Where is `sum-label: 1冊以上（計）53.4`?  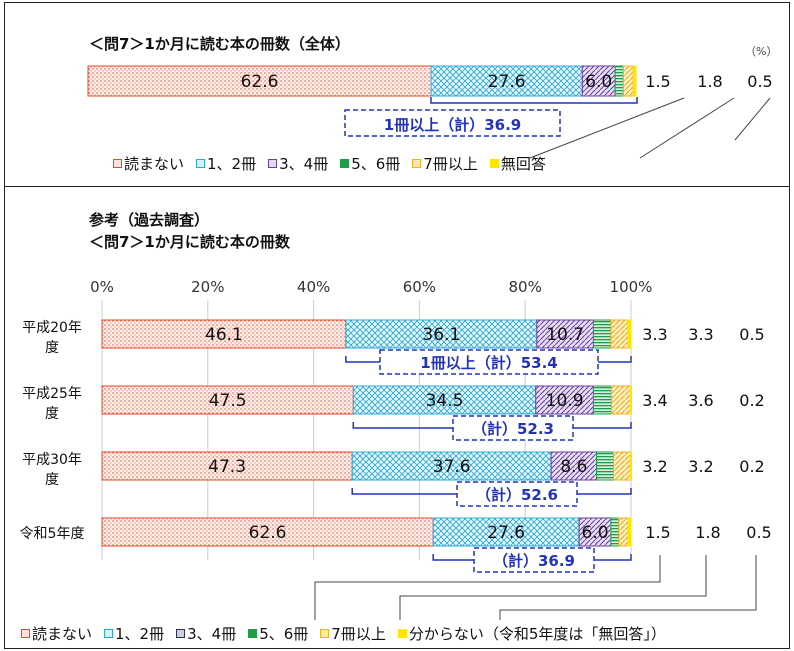 sum-label: 1冊以上（計）53.4 is located at coordinates (488, 363).